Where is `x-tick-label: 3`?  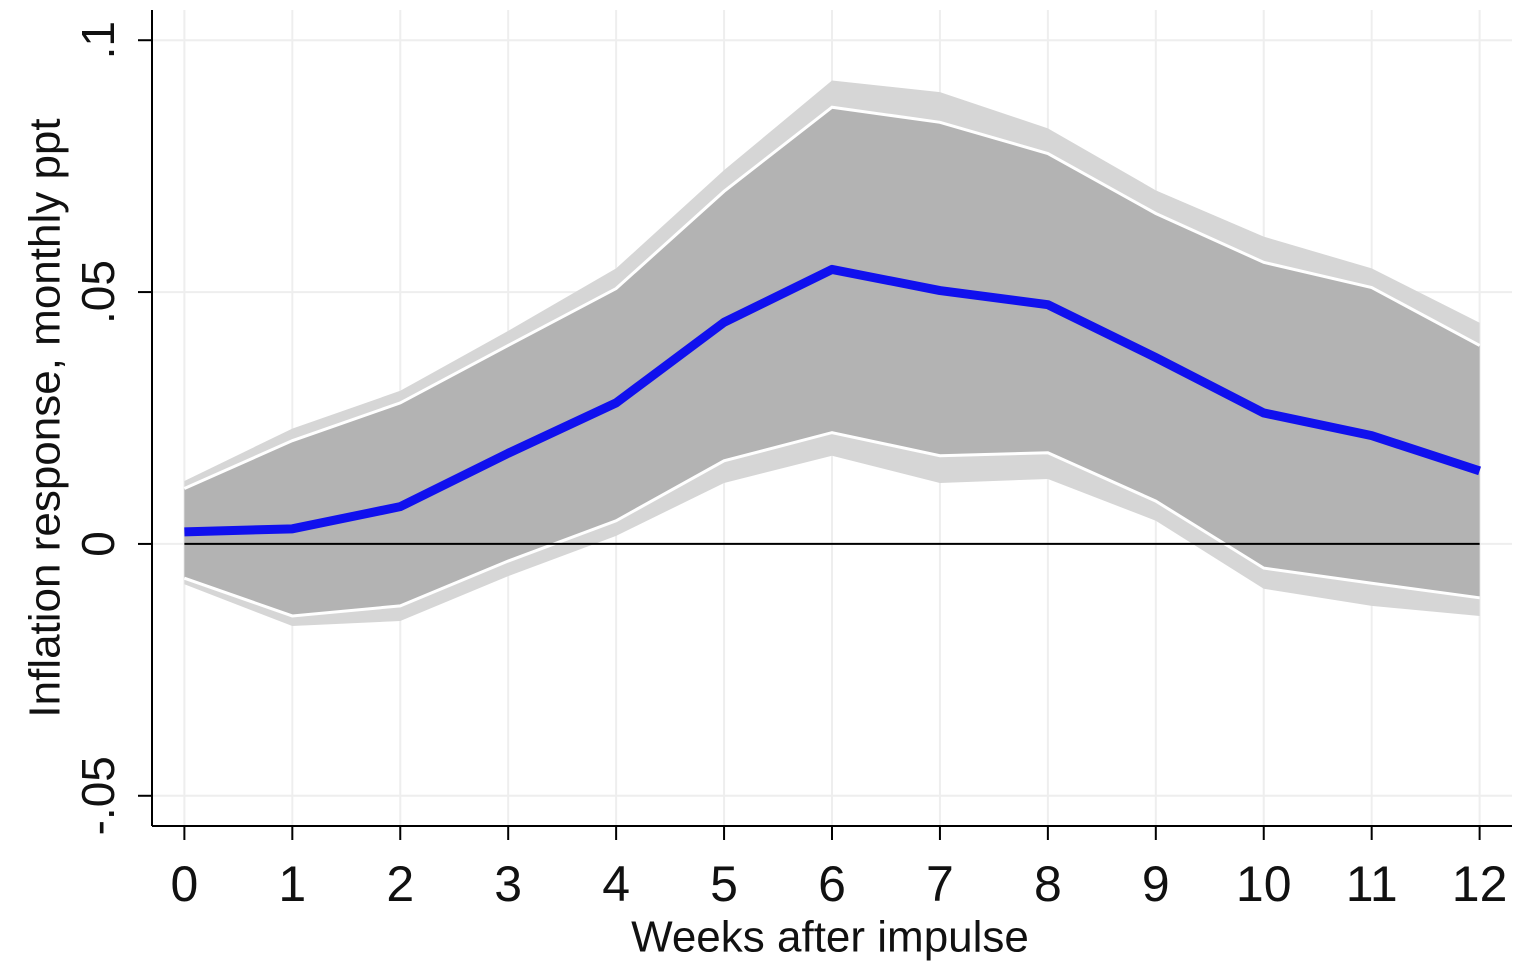 x-tick-label: 3 is located at coordinates (508, 884).